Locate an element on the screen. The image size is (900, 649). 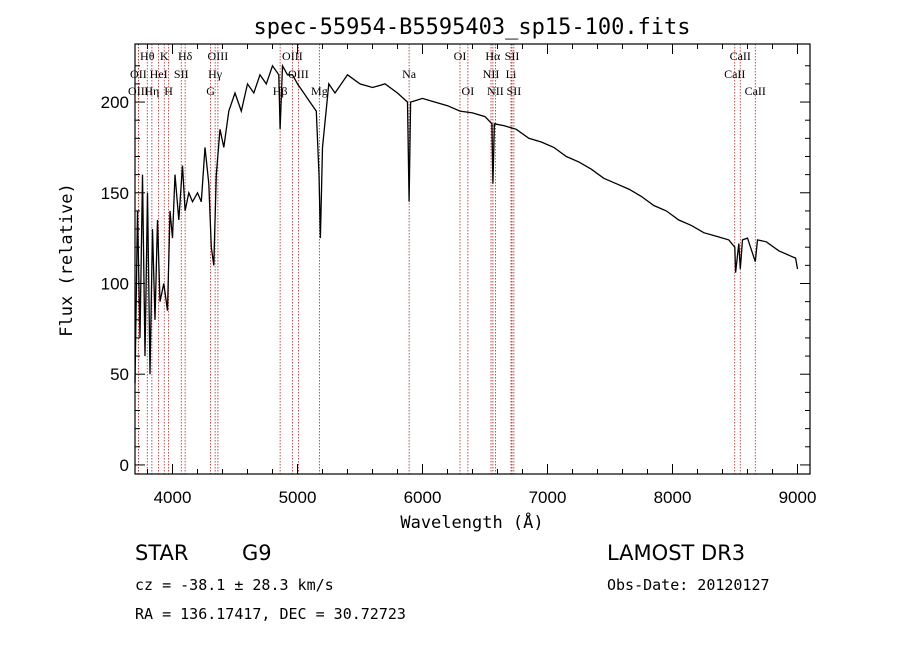
class-label: STAR is located at coordinates (161, 553).